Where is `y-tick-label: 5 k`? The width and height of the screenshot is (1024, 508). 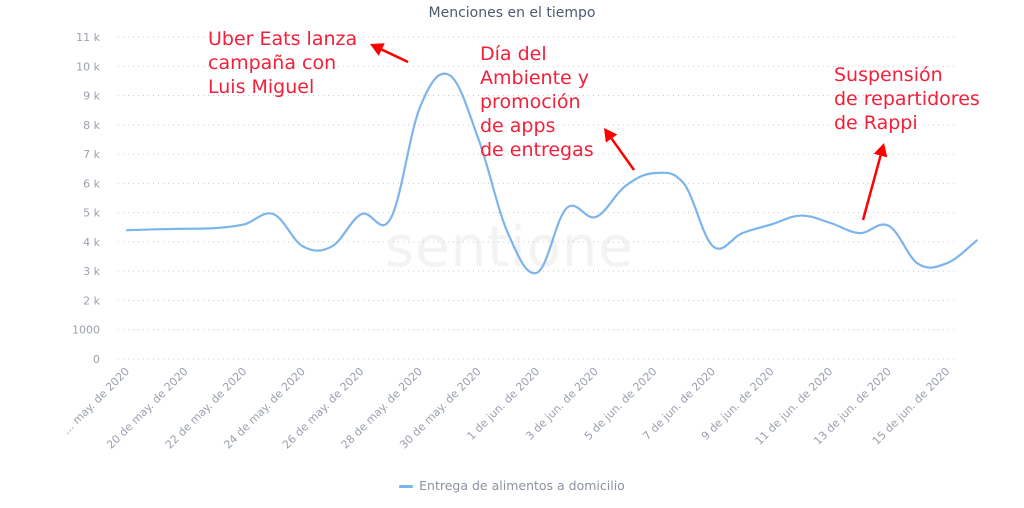
y-tick-label: 5 k is located at coordinates (91, 213).